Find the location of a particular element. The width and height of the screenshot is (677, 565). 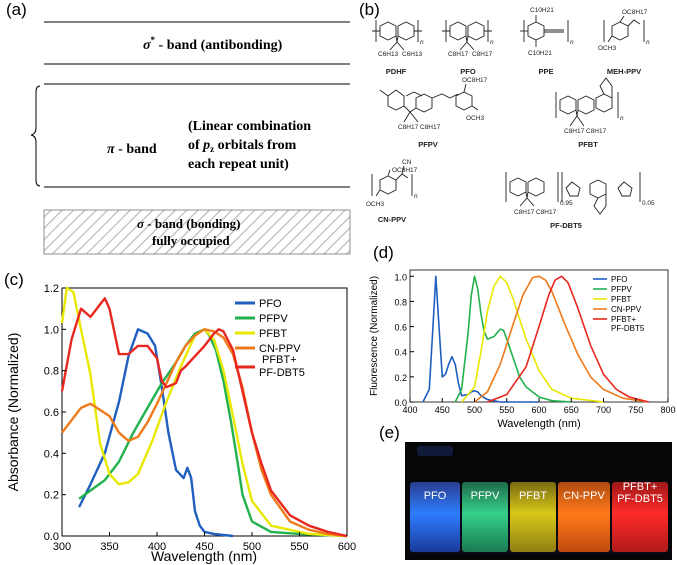

sub-n-6: n is located at coordinates (416, 196).